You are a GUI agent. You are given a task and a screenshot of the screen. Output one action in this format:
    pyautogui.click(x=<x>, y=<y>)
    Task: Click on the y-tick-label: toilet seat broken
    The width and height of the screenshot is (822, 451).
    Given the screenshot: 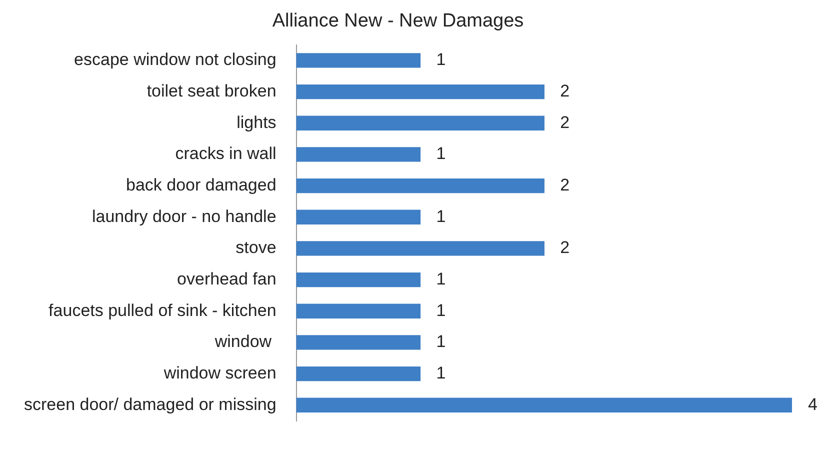 What is the action you would take?
    pyautogui.click(x=211, y=90)
    